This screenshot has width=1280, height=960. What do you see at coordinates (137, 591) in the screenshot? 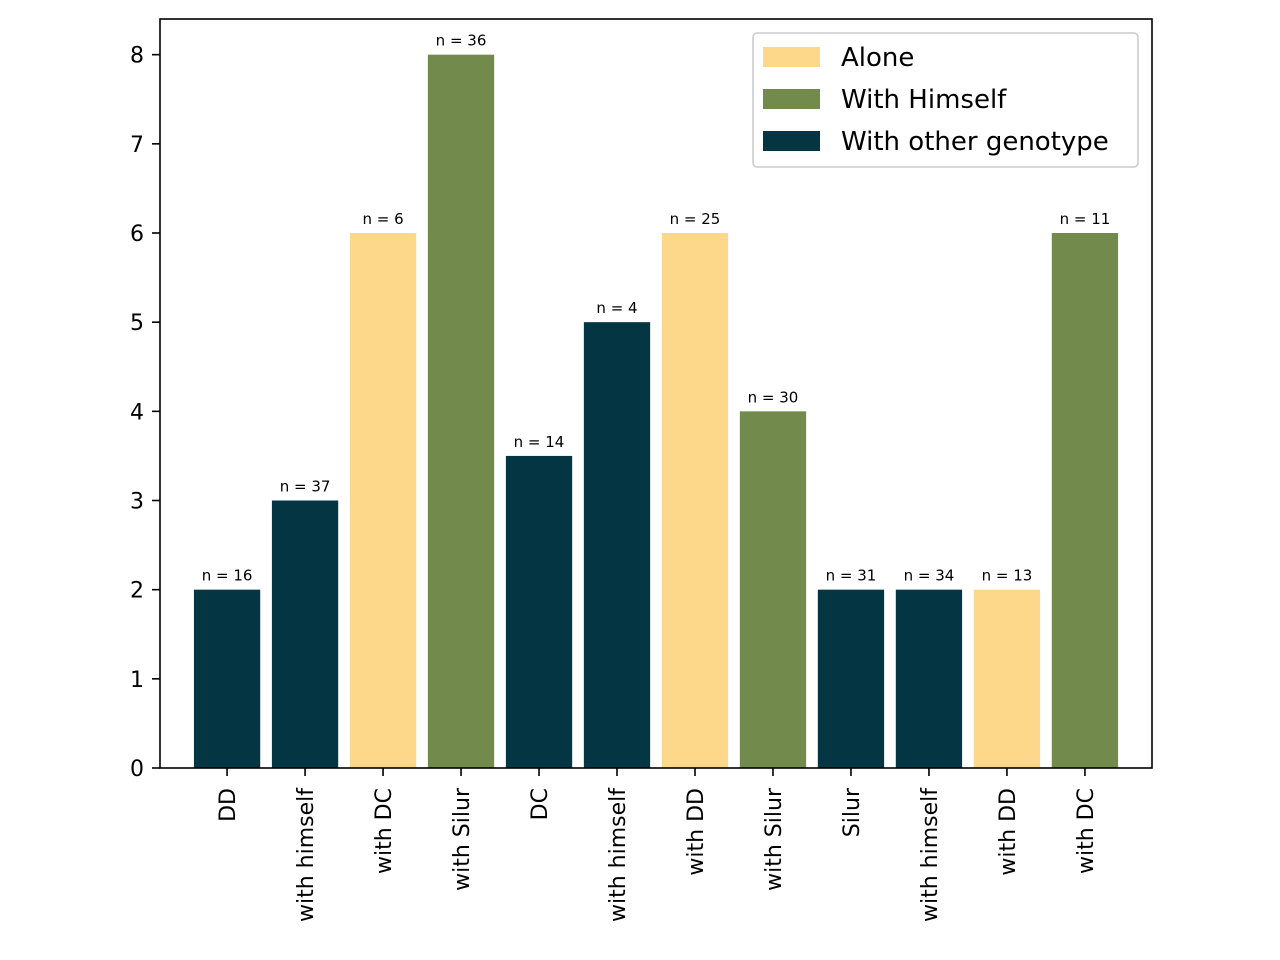
I see `y-tick-label-2: 2` at bounding box center [137, 591].